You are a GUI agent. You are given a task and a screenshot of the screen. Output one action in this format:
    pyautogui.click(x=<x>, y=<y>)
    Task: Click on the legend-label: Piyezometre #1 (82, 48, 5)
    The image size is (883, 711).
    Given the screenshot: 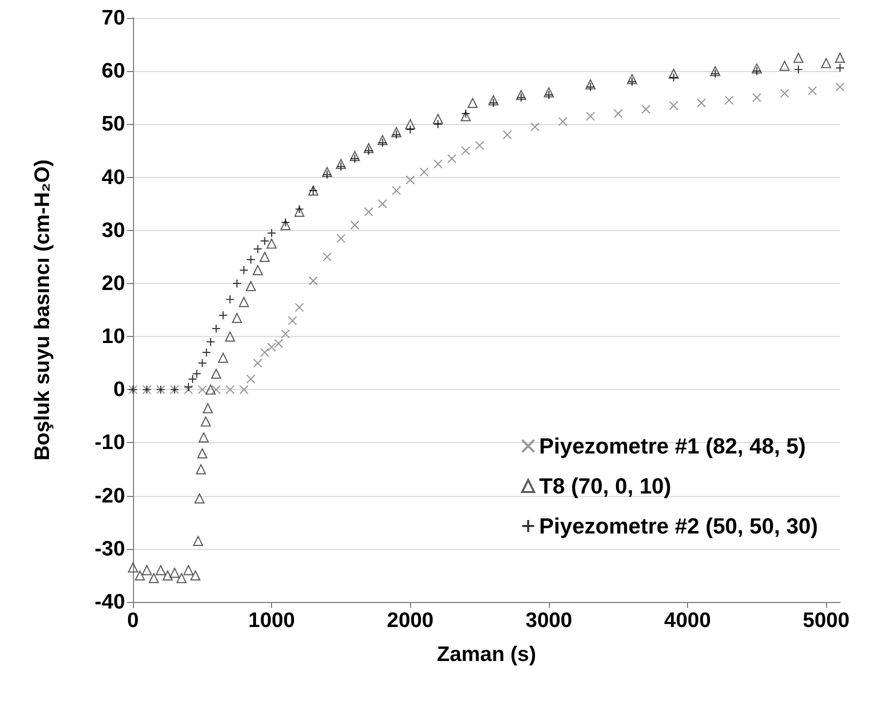 What is the action you would take?
    pyautogui.click(x=672, y=446)
    